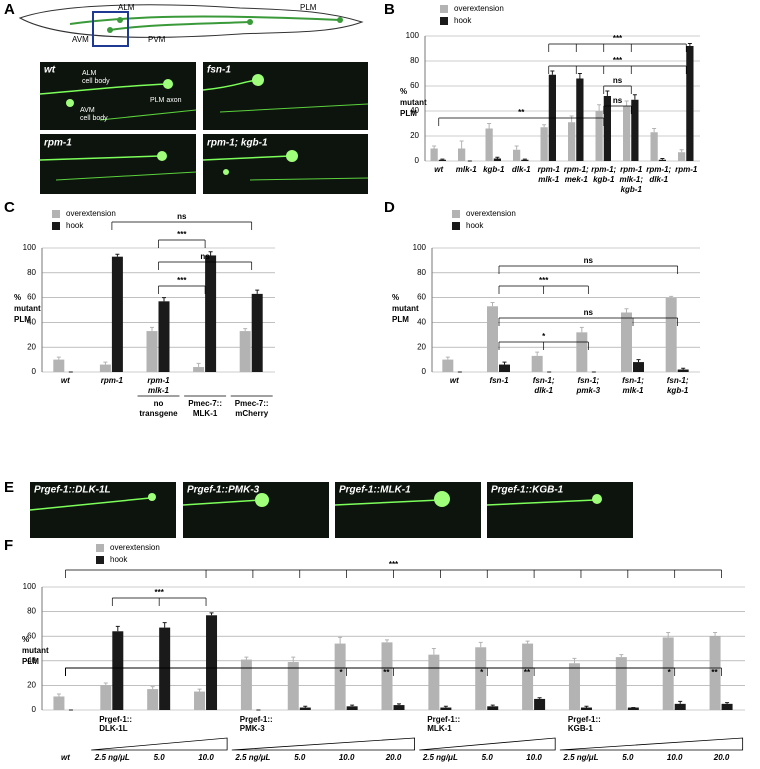  What do you see at coordinates (255, 510) in the screenshot?
I see `micrograph: Prgef-1::PMK-3` at bounding box center [255, 510].